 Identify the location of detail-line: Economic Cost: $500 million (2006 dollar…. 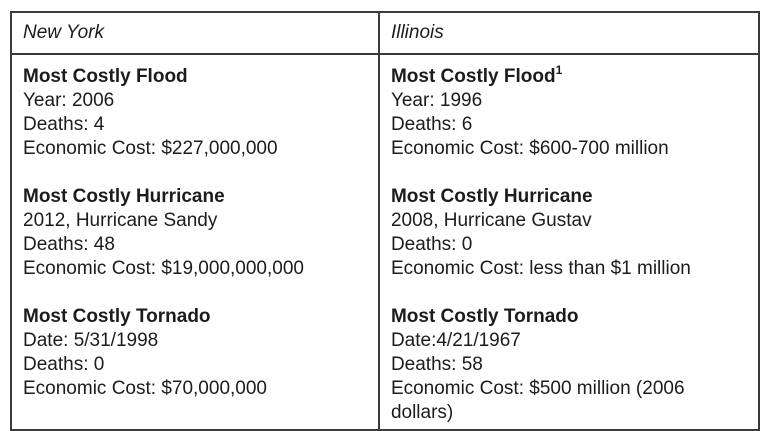
(537, 400).